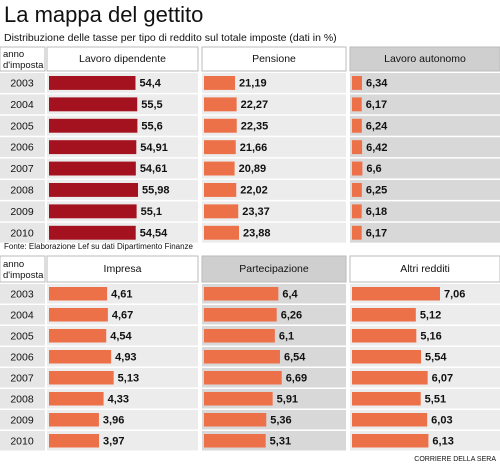 This screenshot has height=467, width=500. Describe the element at coordinates (156, 191) in the screenshot. I see `value-label: 55,98` at that location.